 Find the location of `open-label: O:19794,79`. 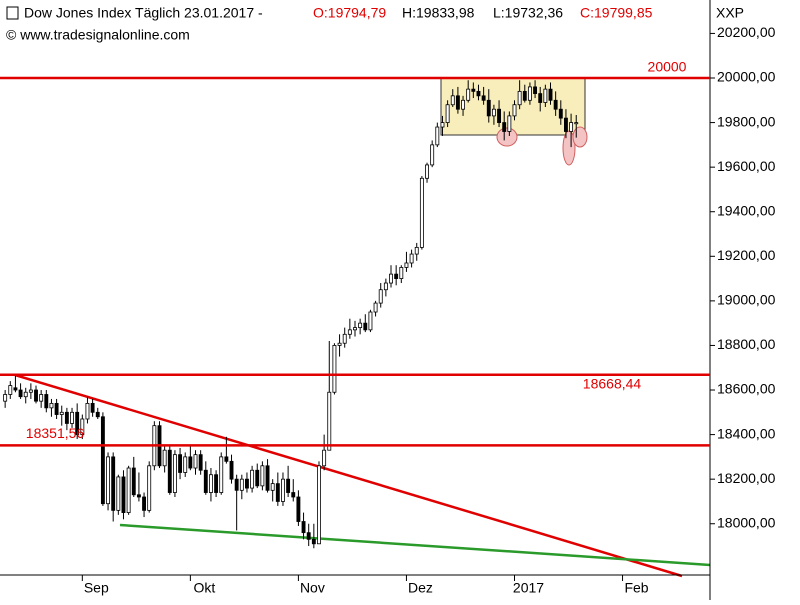

open-label: O:19794,79 is located at coordinates (349, 13).